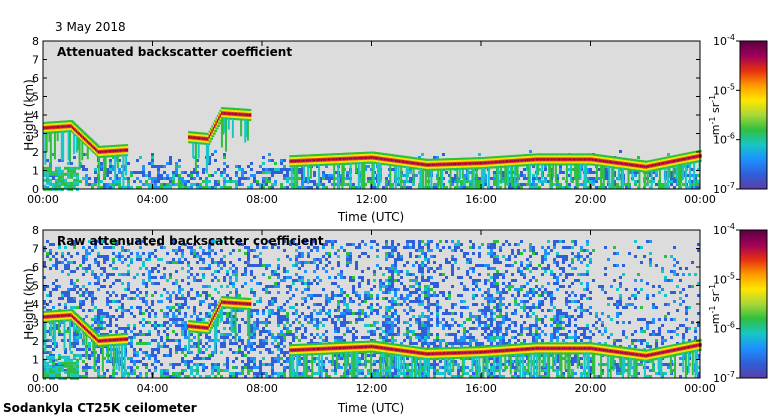 This screenshot has height=420, width=780. What do you see at coordinates (190, 241) in the screenshot?
I see `chart-title-bottom: Raw attenuated backscatter coefficient` at bounding box center [190, 241].